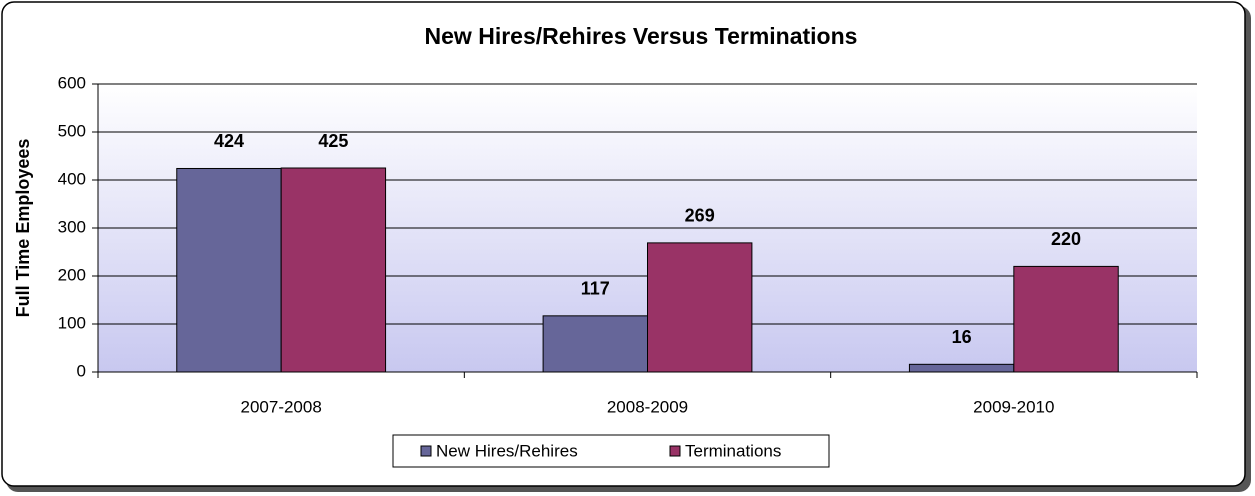 The image size is (1255, 496). Describe the element at coordinates (333, 141) in the screenshot. I see `data-label: 425` at that location.